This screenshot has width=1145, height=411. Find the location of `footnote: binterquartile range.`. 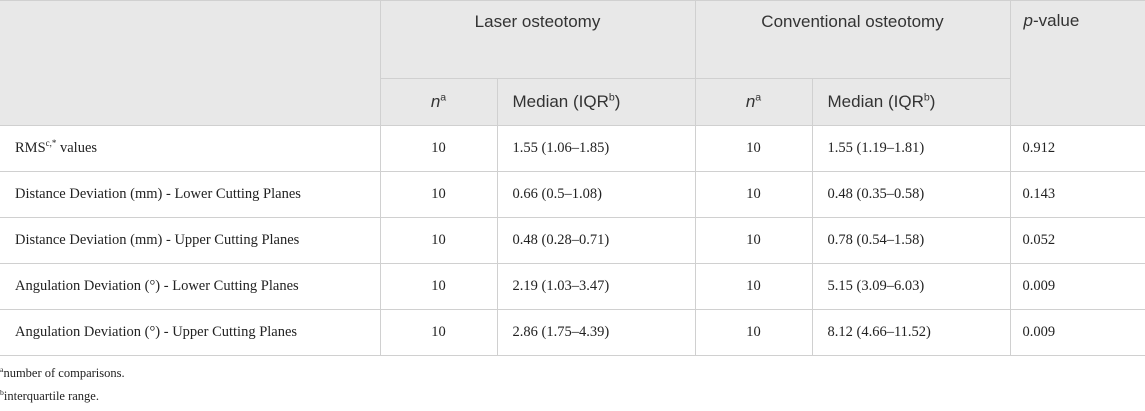

footnote: binterquartile range. is located at coordinates (572, 396).